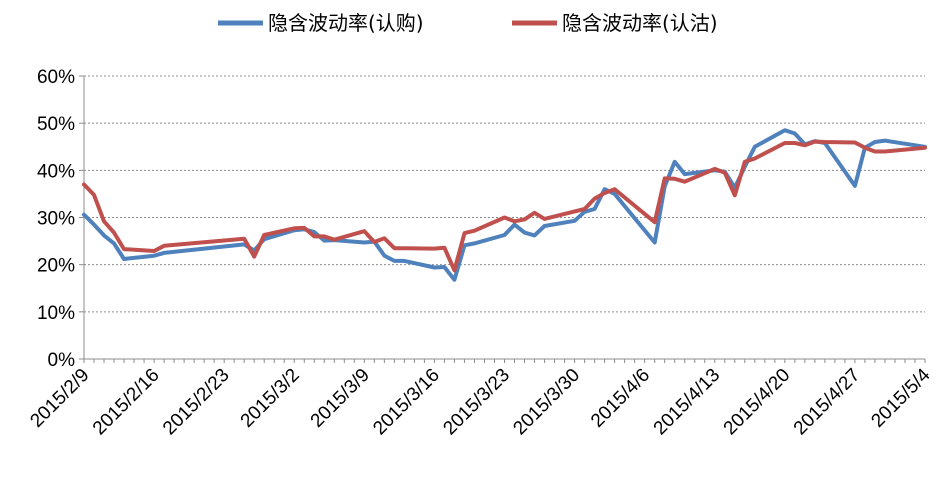 The height and width of the screenshot is (501, 945). Describe the element at coordinates (546, 402) in the screenshot. I see `x-tick-label: 2015/3/30` at that location.